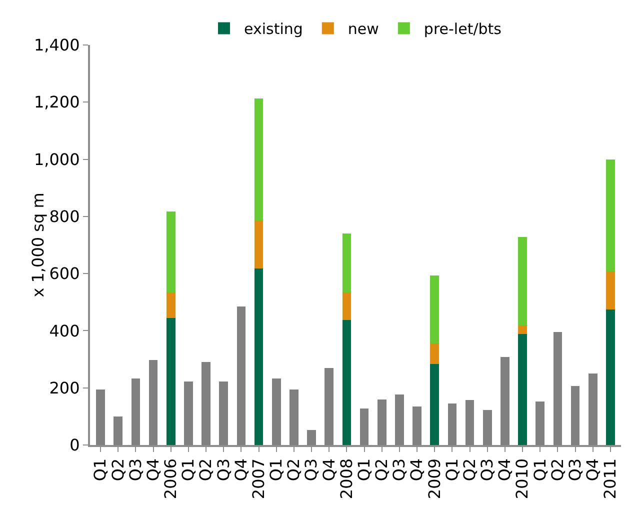  Describe the element at coordinates (522, 479) in the screenshot. I see `x-tick-label: 2010` at that location.